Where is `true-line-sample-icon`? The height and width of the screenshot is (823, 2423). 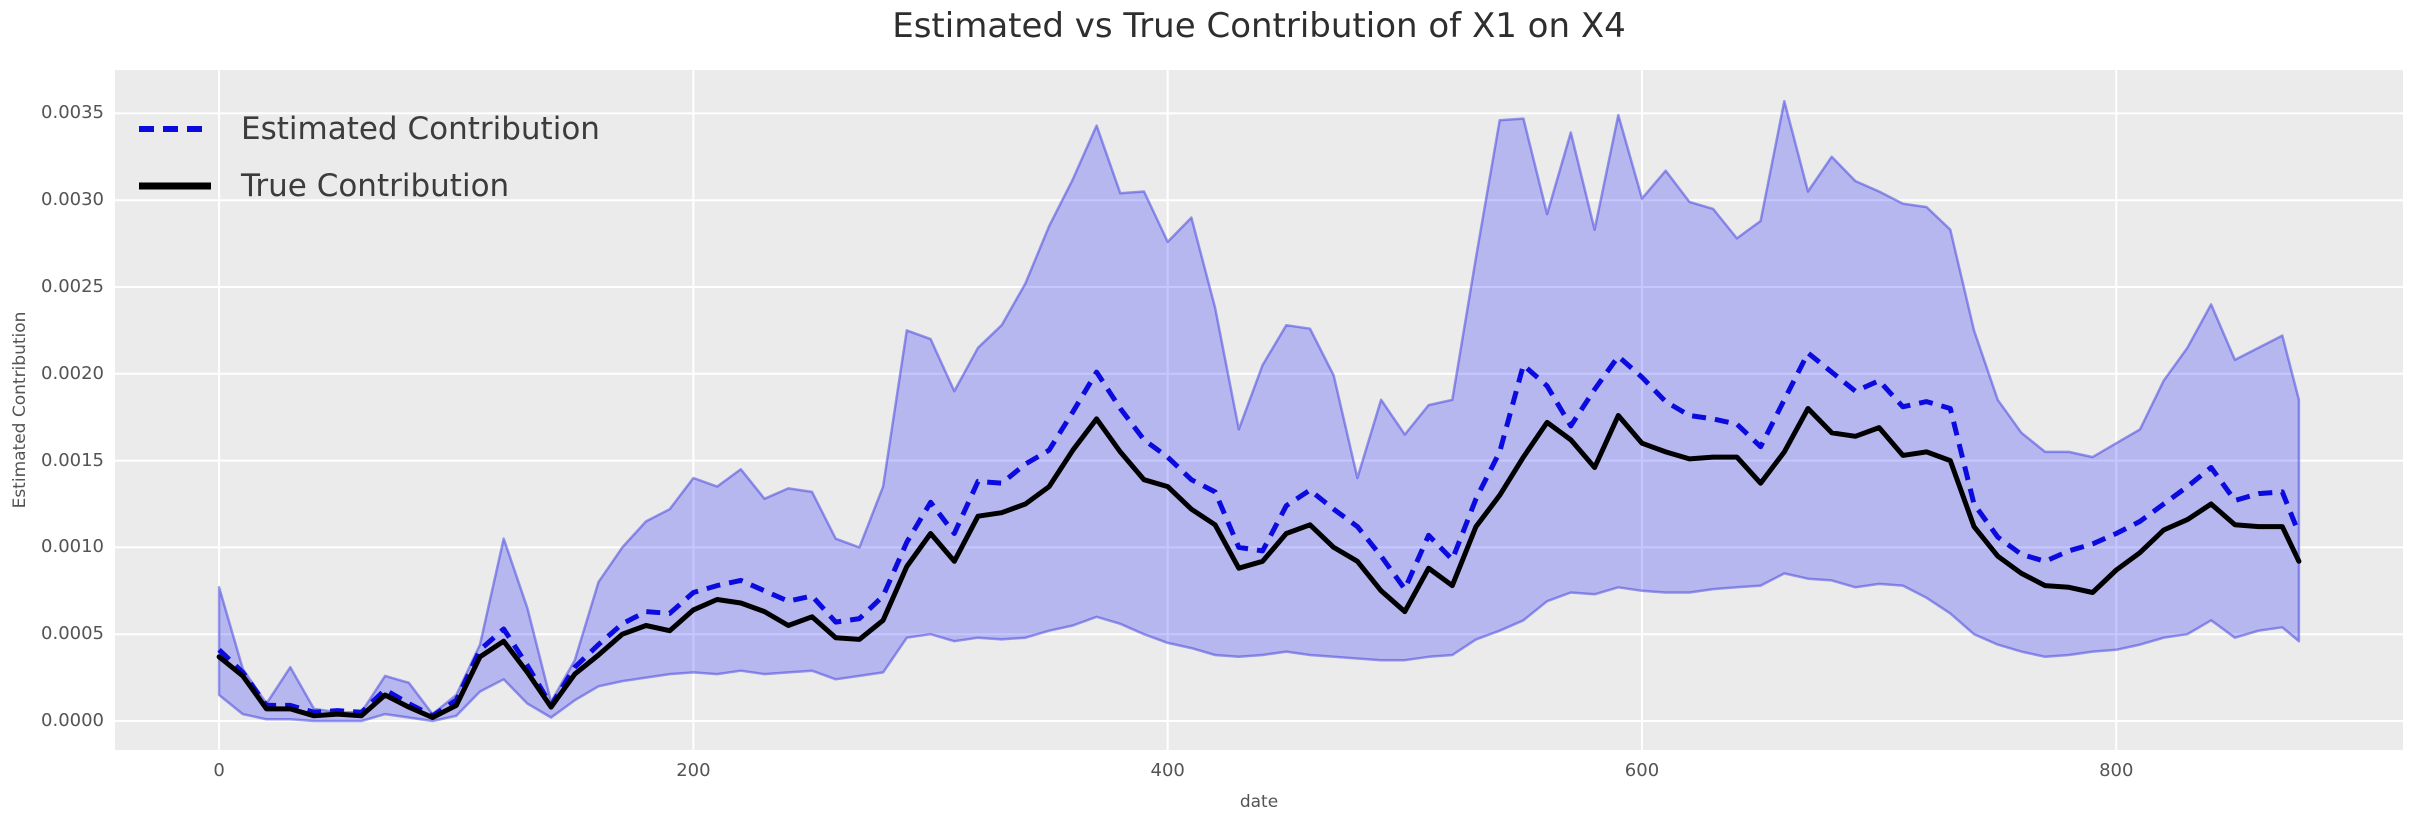
true-line-sample-icon is located at coordinates (175, 185).